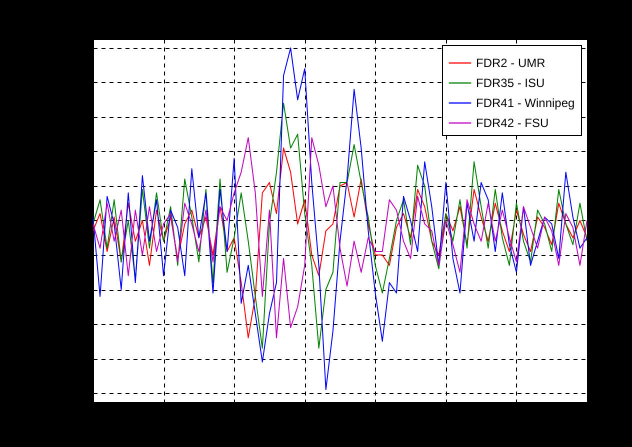 This screenshot has height=447, width=632. I want to click on legend-label: FDR35 - ISU, so click(510, 83).